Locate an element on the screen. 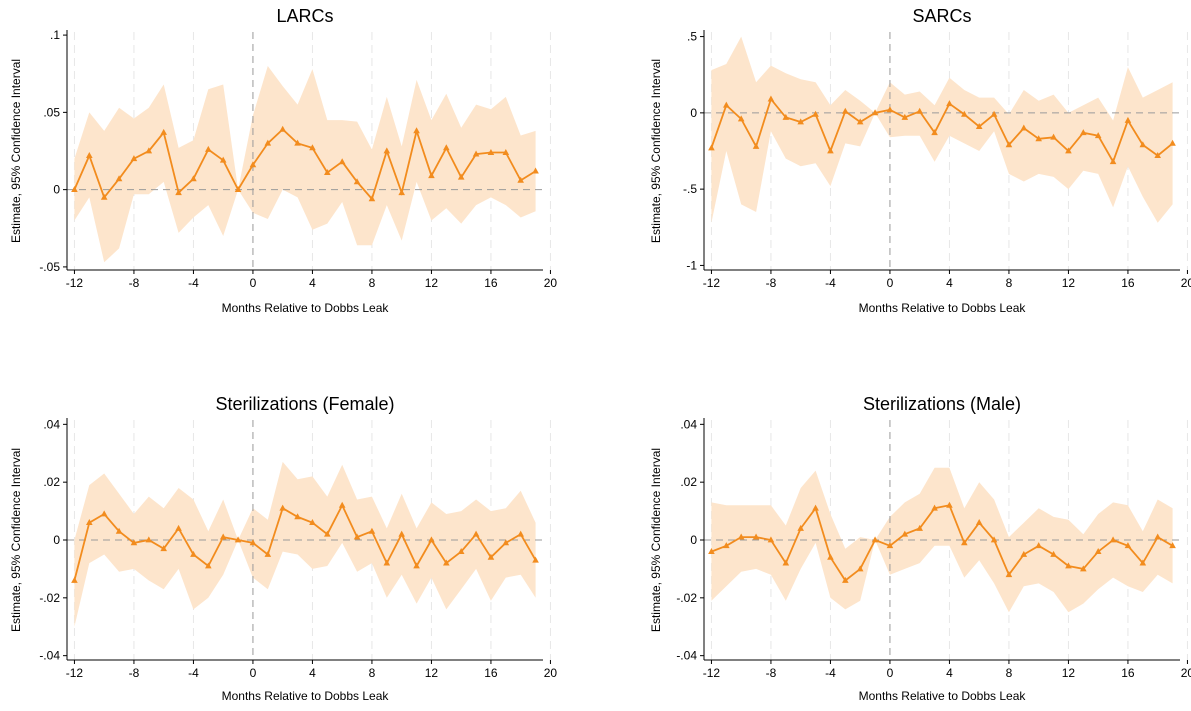 This screenshot has height=711, width=1191. y-tick-label: 0 is located at coordinates (693, 540).